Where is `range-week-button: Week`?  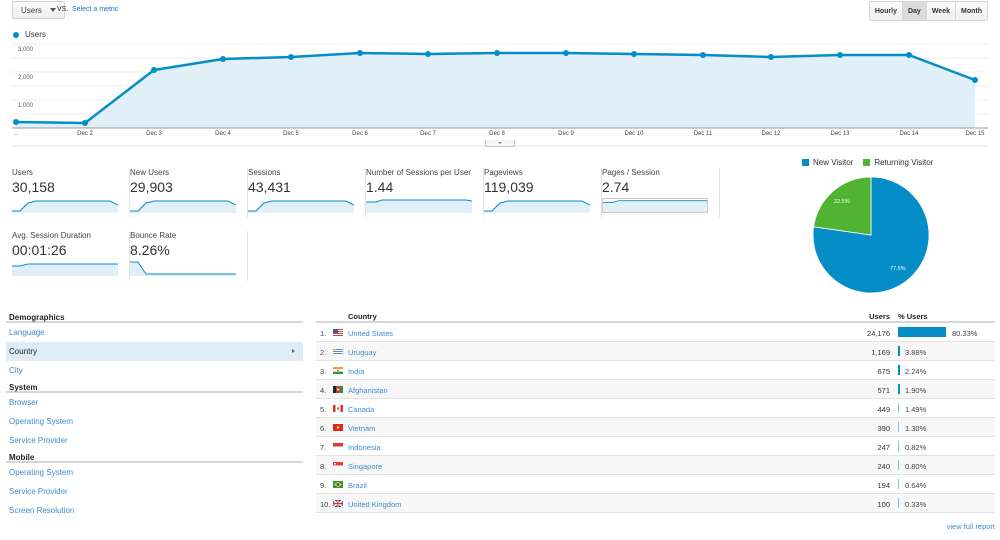
range-week-button: Week is located at coordinates (940, 11).